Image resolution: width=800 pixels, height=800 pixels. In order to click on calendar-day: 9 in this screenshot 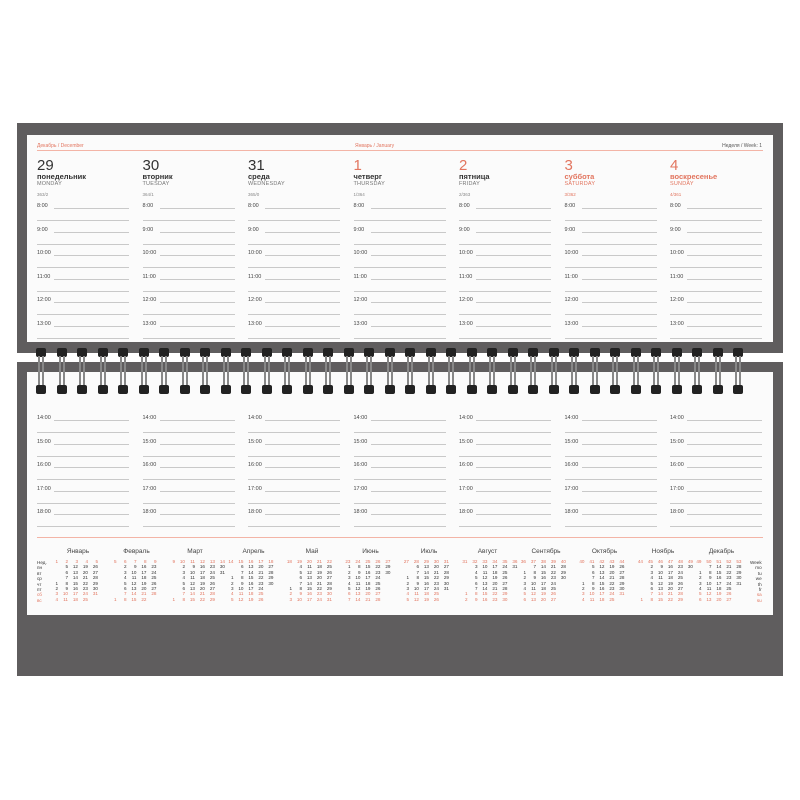, I will do `click(359, 572)`.